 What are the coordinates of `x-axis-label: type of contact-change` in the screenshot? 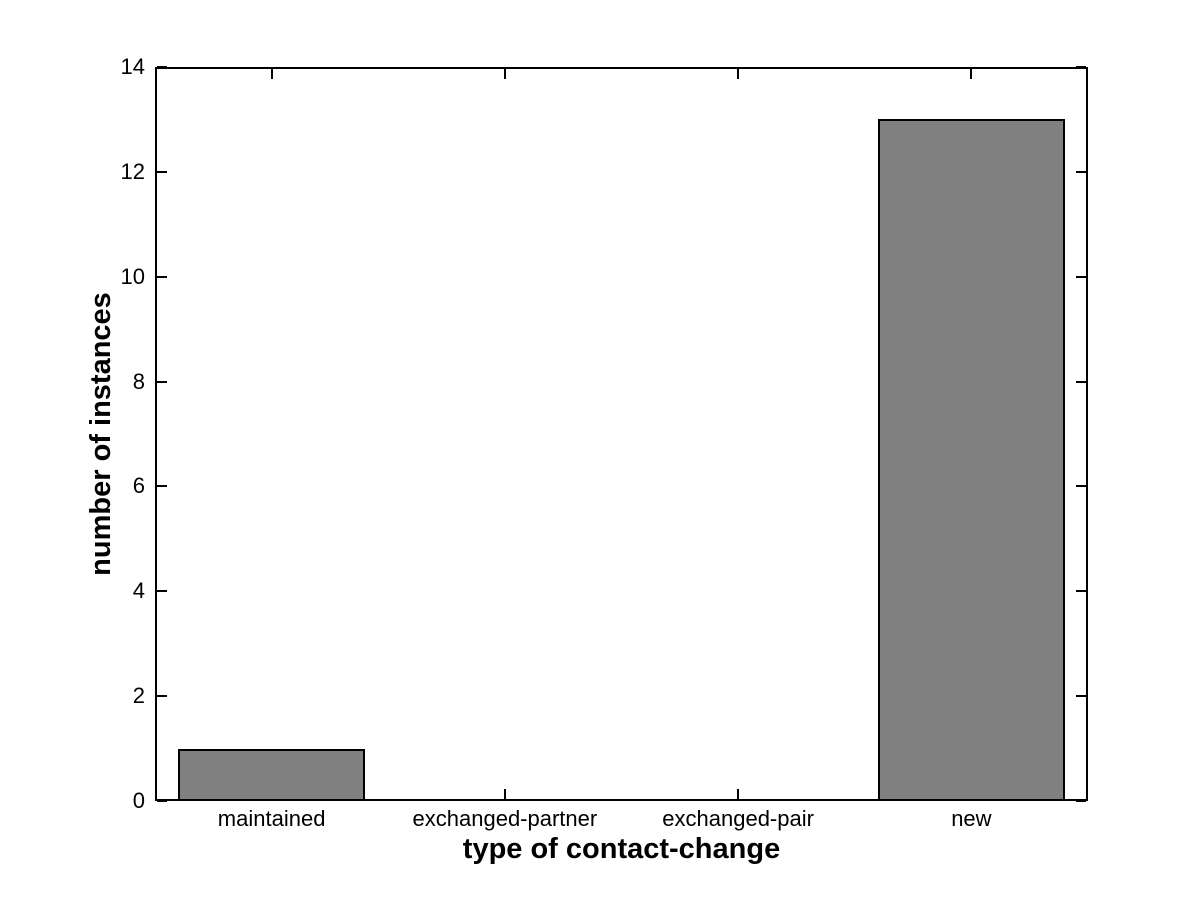 It's located at (621, 849).